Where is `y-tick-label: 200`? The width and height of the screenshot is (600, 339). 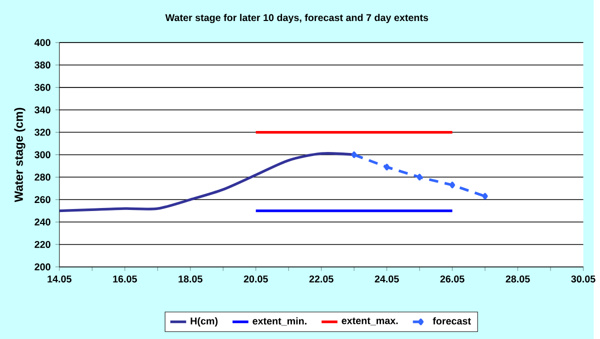 y-tick-label: 200 is located at coordinates (42, 266).